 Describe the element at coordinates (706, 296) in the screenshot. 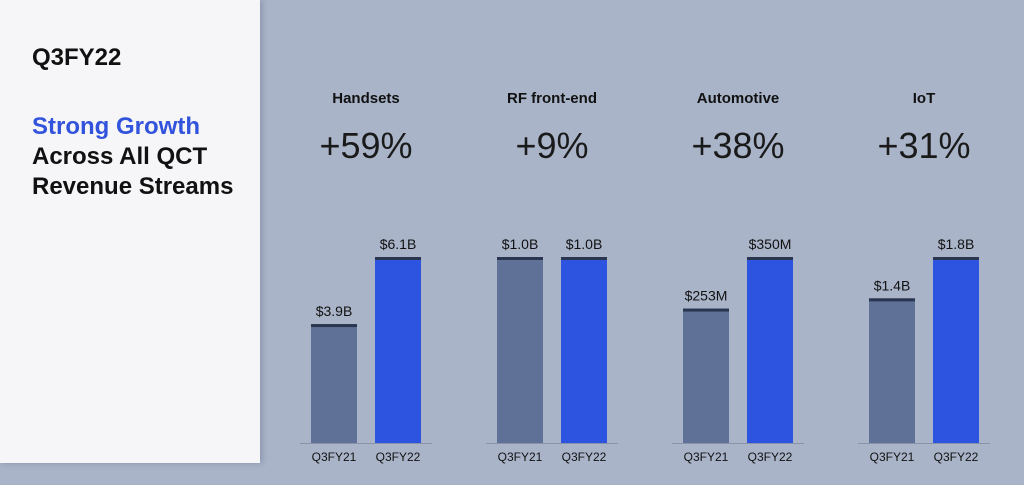

I see `bar-value-label: $253M` at that location.